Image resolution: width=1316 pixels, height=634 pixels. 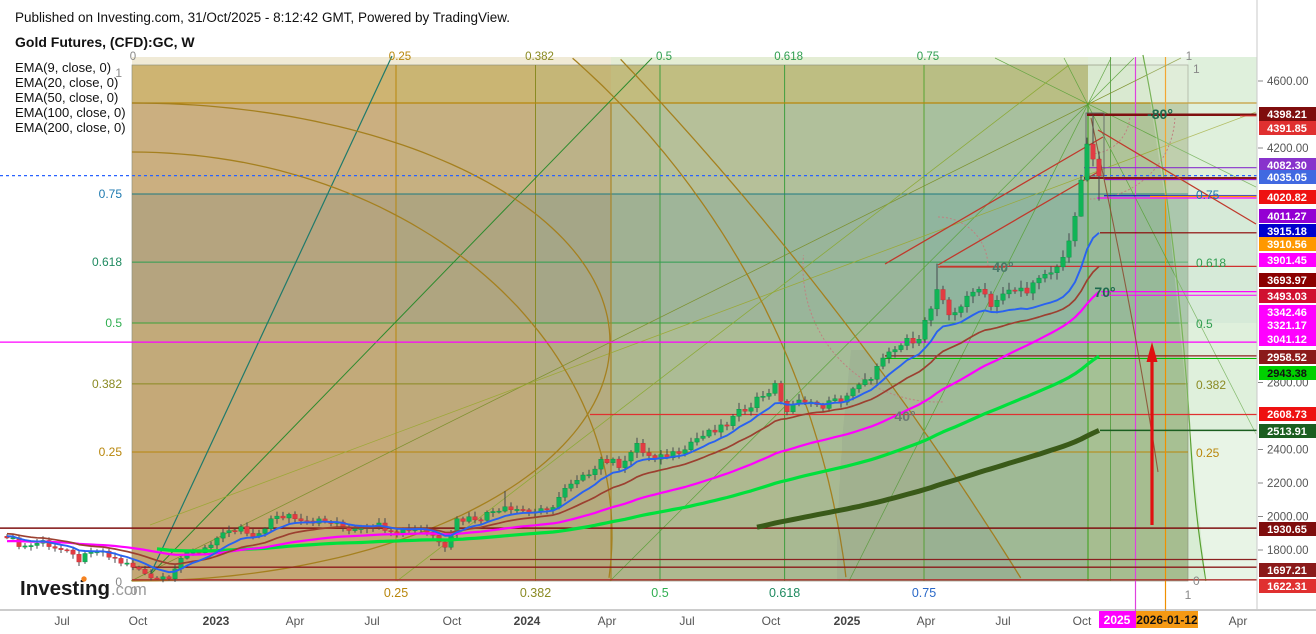 What do you see at coordinates (1287, 326) in the screenshot?
I see `svg-text: 3321.17` at bounding box center [1287, 326].